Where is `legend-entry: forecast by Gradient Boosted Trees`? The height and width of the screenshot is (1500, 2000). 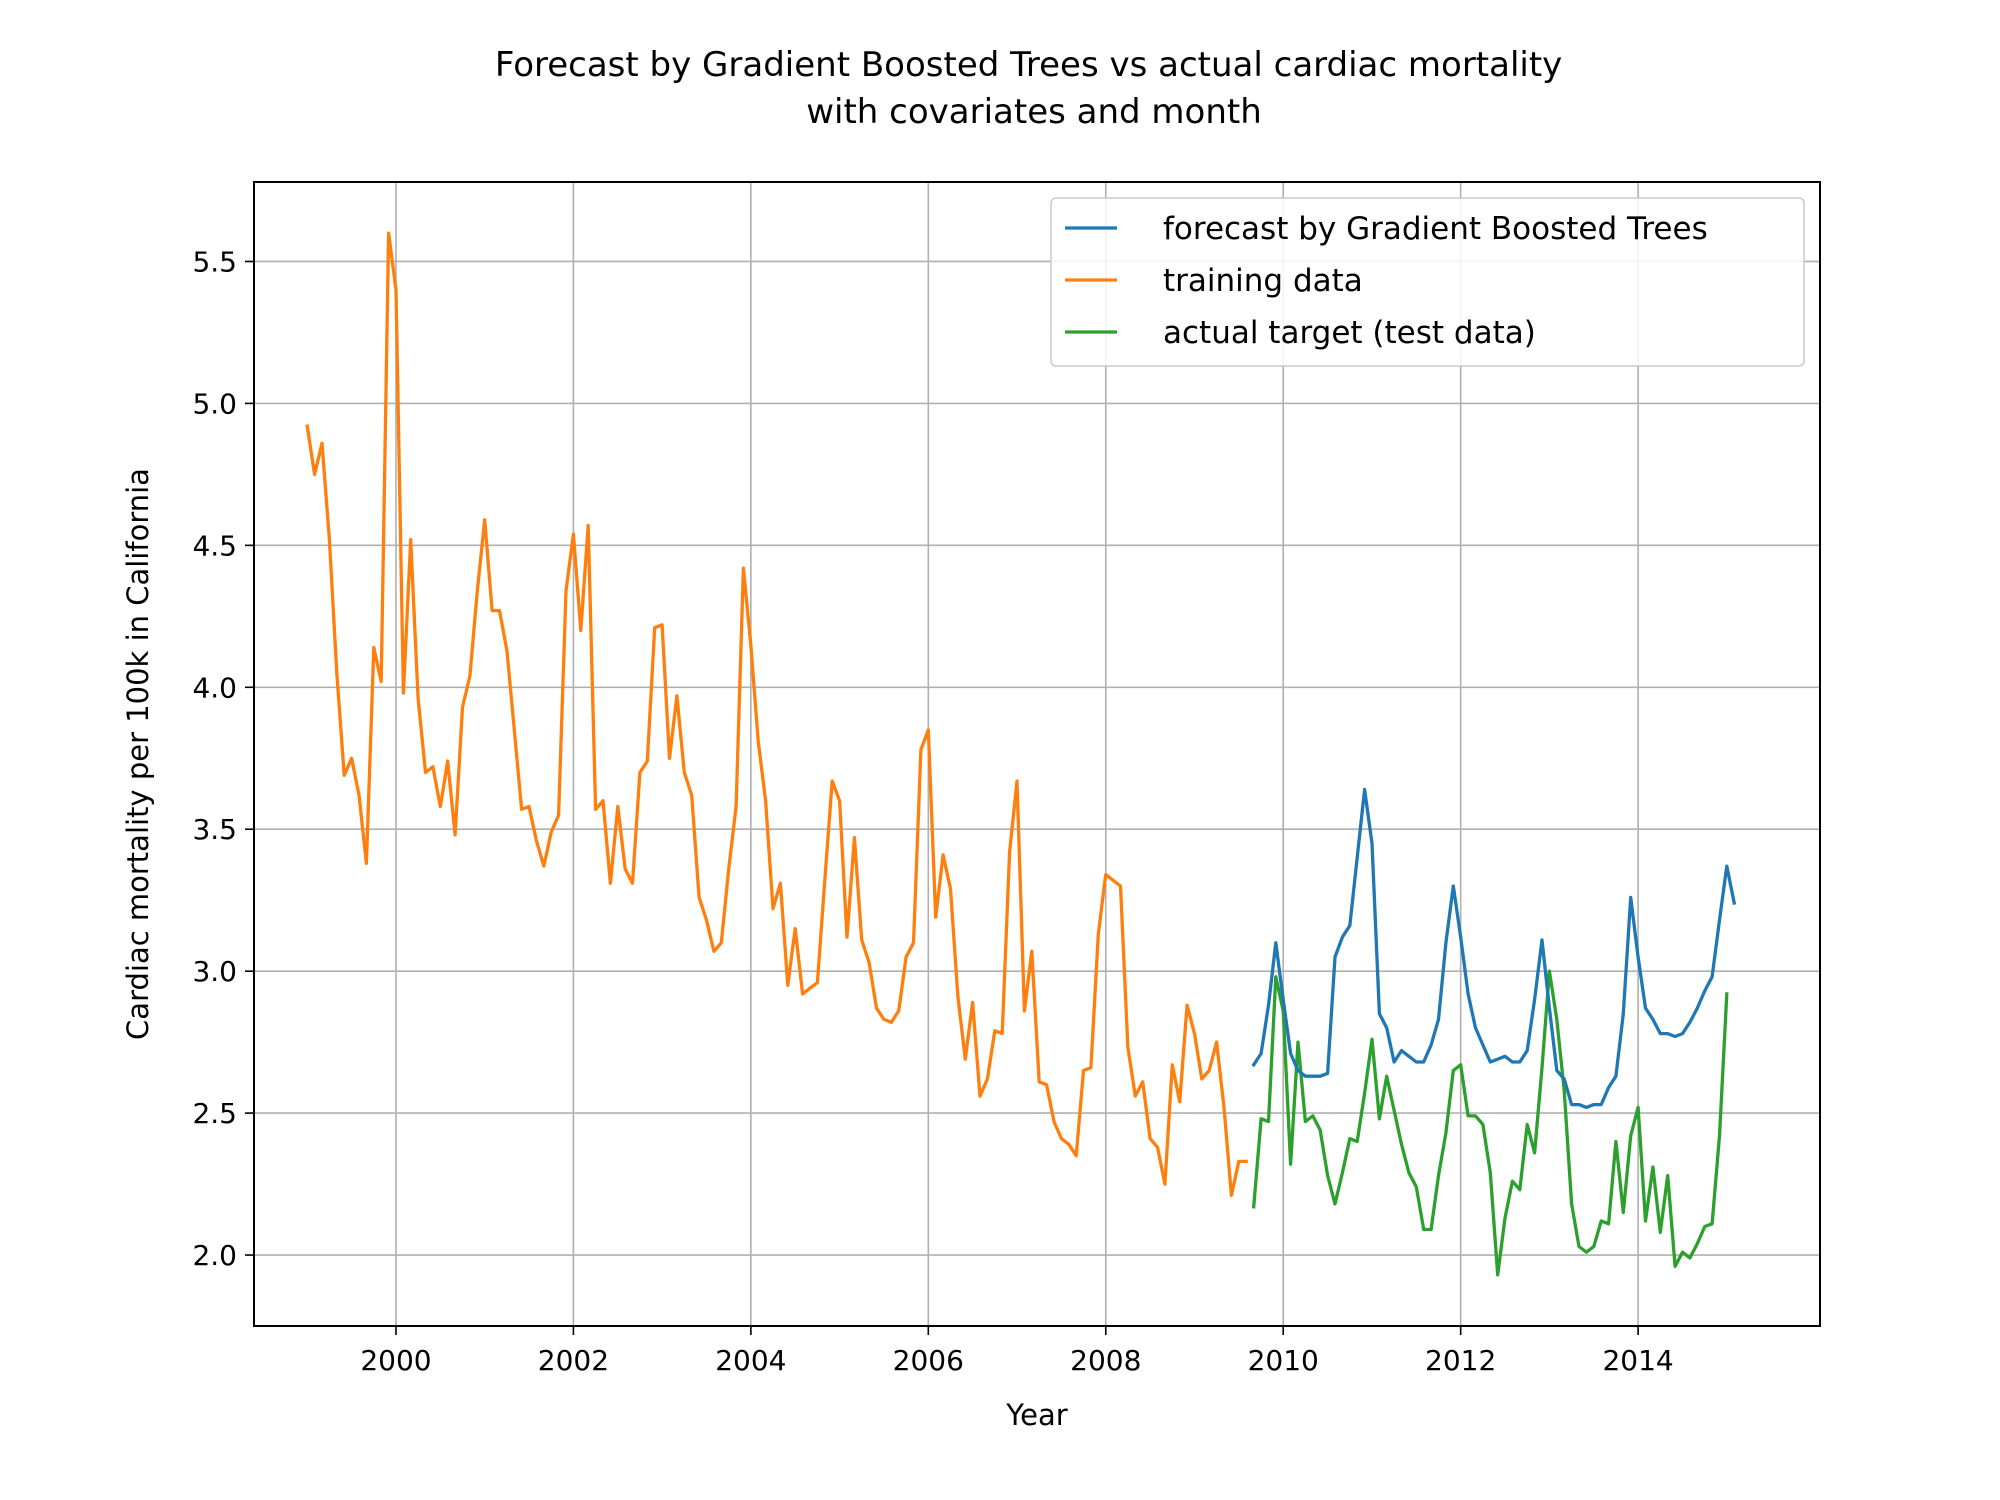
legend-entry: forecast by Gradient Boosted Trees is located at coordinates (1435, 229).